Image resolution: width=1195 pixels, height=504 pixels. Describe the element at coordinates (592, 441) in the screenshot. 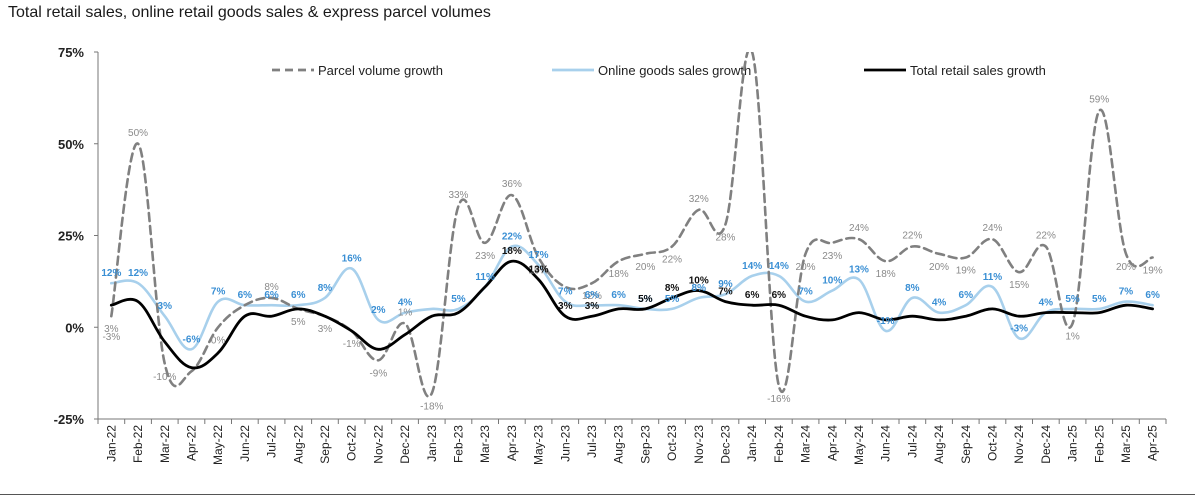

I see `x-tick-label: Jul-23` at that location.